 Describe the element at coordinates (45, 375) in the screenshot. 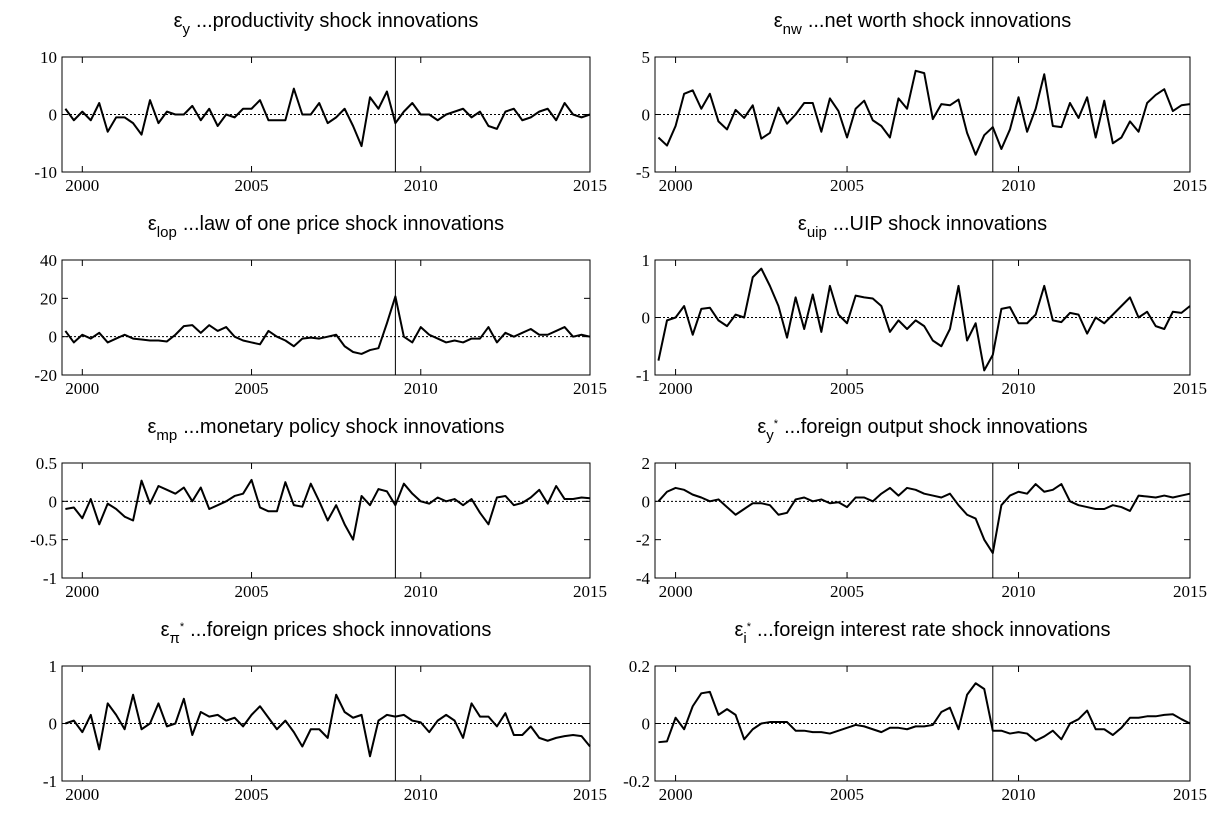

I see `y-tick-label: -20` at that location.